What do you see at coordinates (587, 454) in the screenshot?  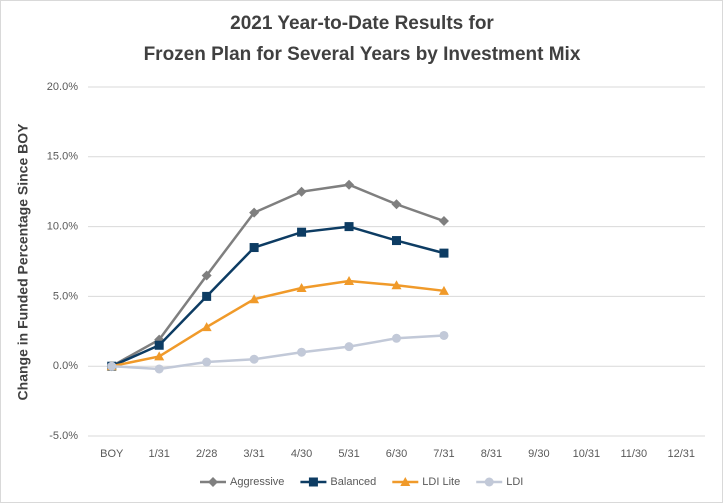 I see `x-tick-label: 10/31` at bounding box center [587, 454].